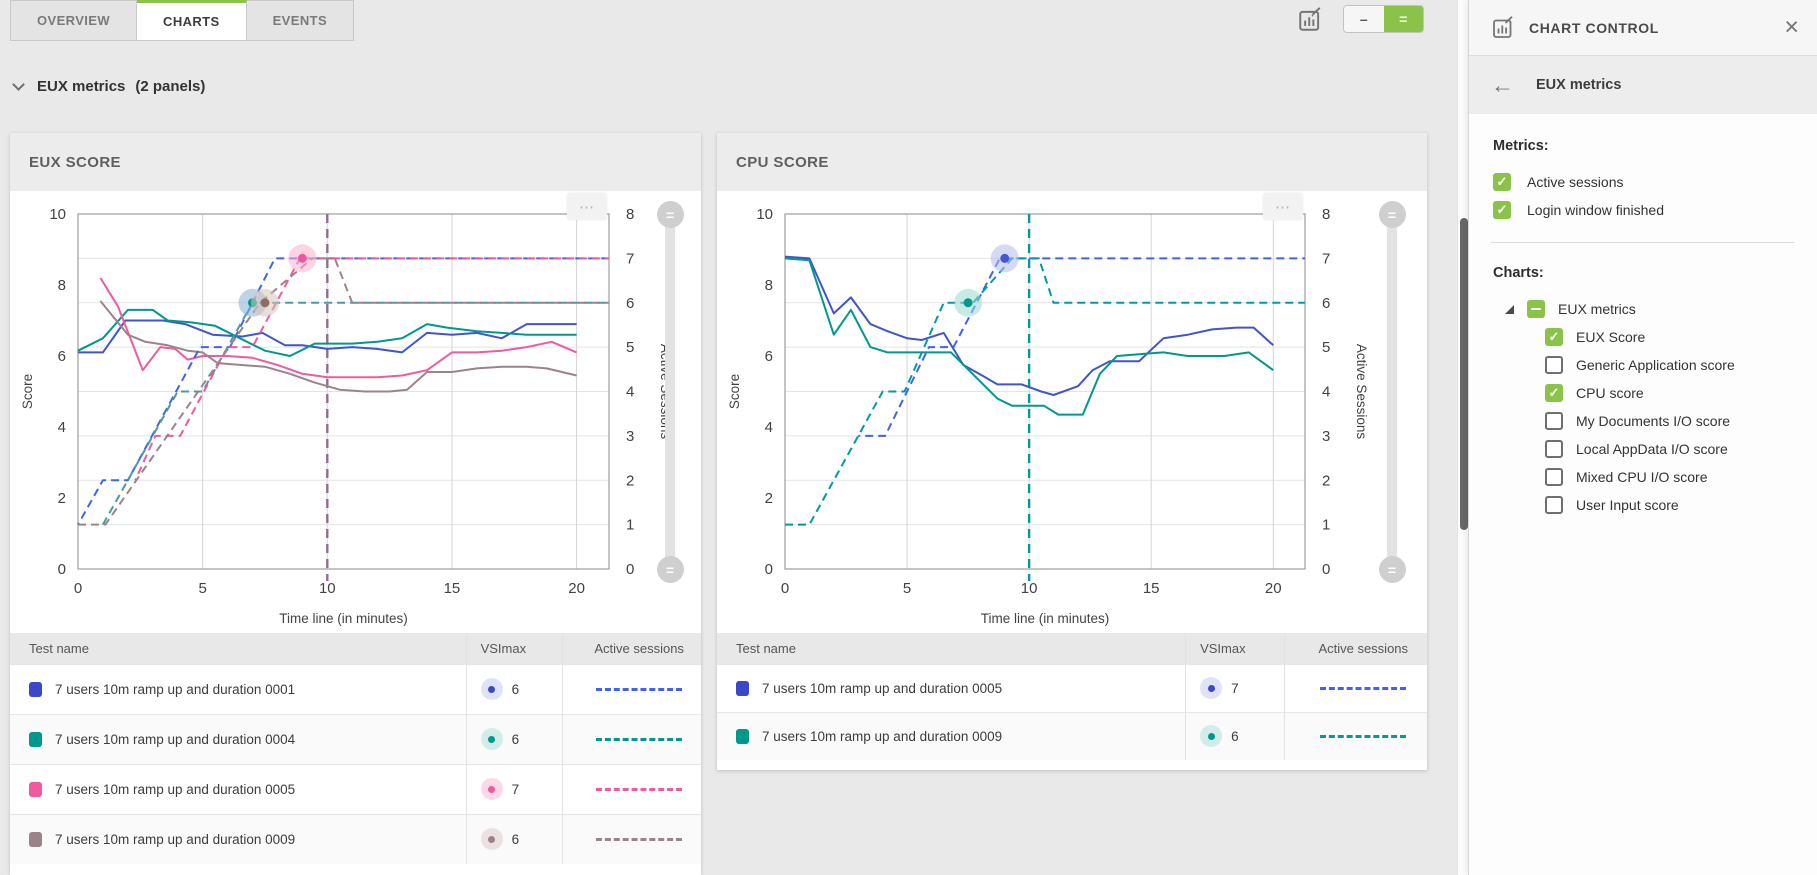 This screenshot has height=875, width=1817. Describe the element at coordinates (1643, 477) in the screenshot. I see `tree-leaf-row: Mixed CPU I/O score` at that location.